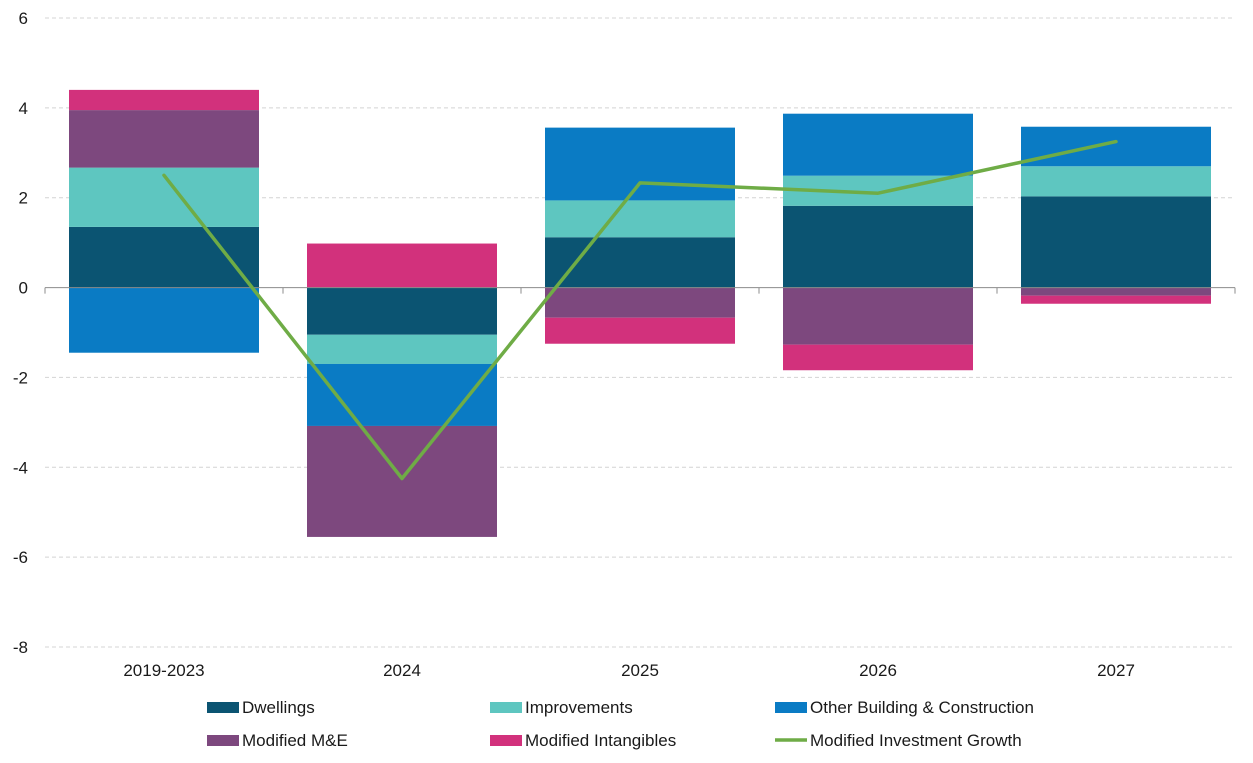 Image resolution: width=1253 pixels, height=763 pixels. I want to click on legend-item: Modified Intangibles, so click(583, 740).